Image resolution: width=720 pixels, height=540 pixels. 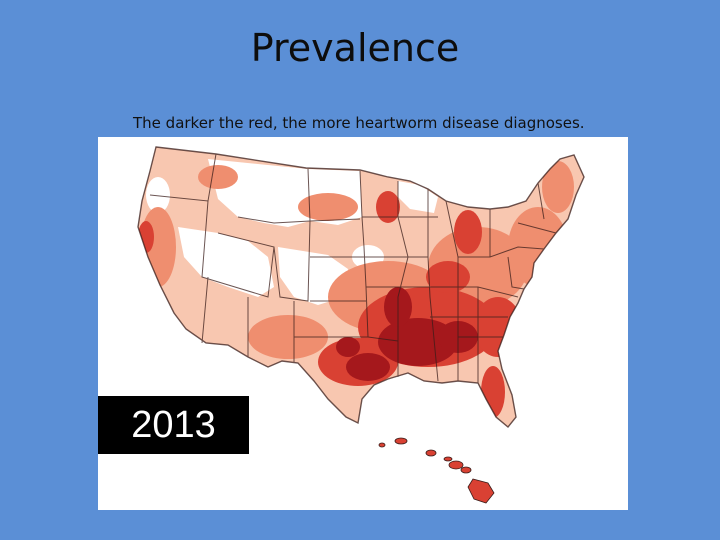 What do you see at coordinates (355, 48) in the screenshot?
I see `slide-title: Prevalence` at bounding box center [355, 48].